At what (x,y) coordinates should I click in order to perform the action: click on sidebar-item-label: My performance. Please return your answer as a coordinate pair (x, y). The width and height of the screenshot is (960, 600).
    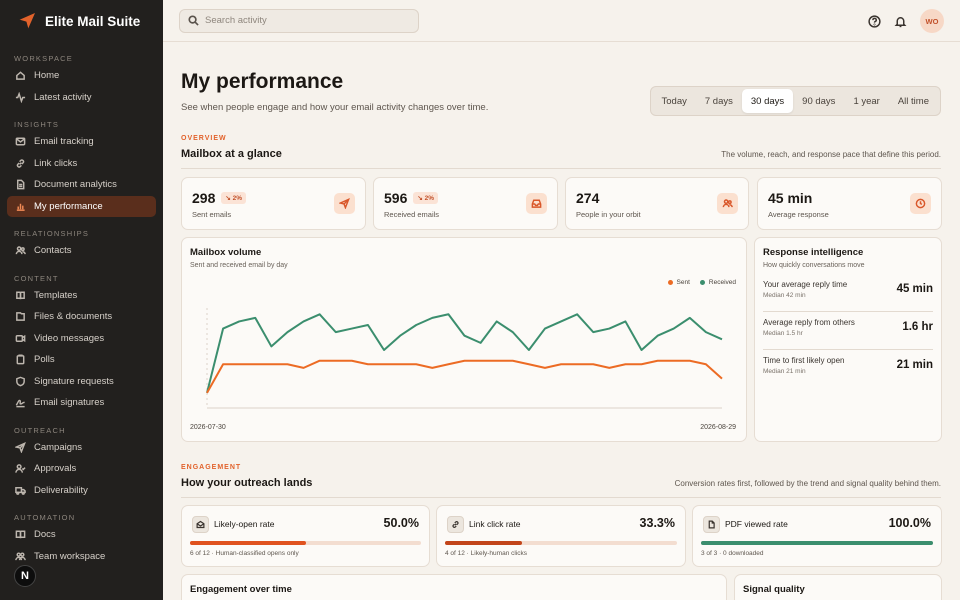
    Looking at the image, I should click on (68, 206).